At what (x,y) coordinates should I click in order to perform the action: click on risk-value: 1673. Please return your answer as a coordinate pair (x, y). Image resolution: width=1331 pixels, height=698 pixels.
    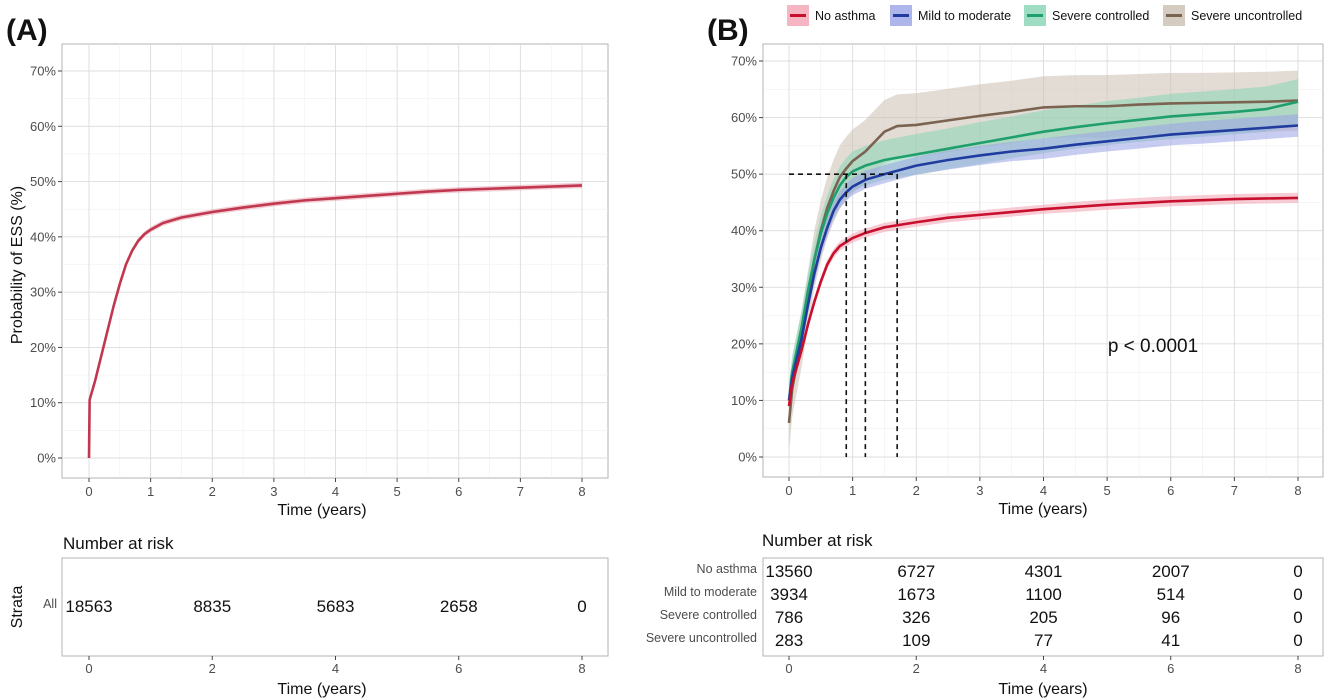
    Looking at the image, I should click on (916, 594).